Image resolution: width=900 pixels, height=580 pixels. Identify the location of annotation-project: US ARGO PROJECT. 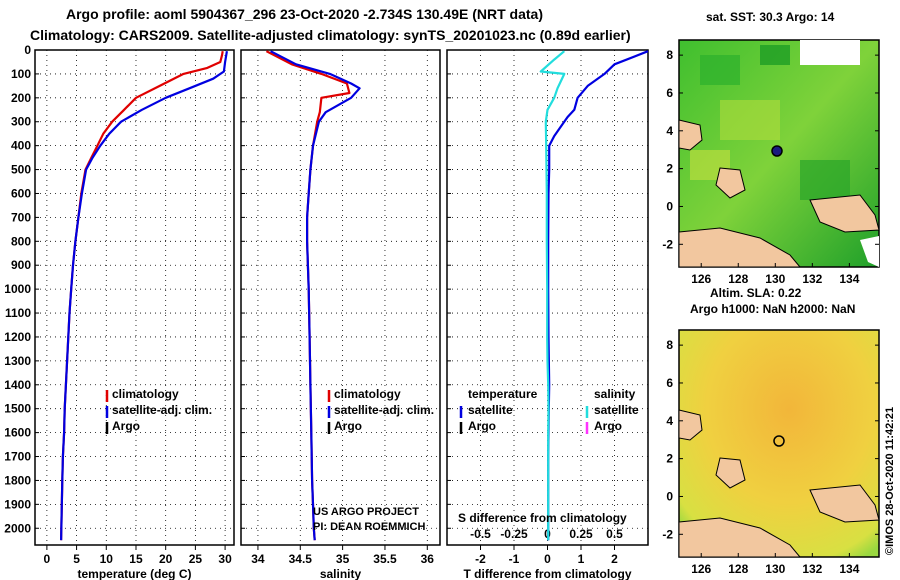
(366, 512).